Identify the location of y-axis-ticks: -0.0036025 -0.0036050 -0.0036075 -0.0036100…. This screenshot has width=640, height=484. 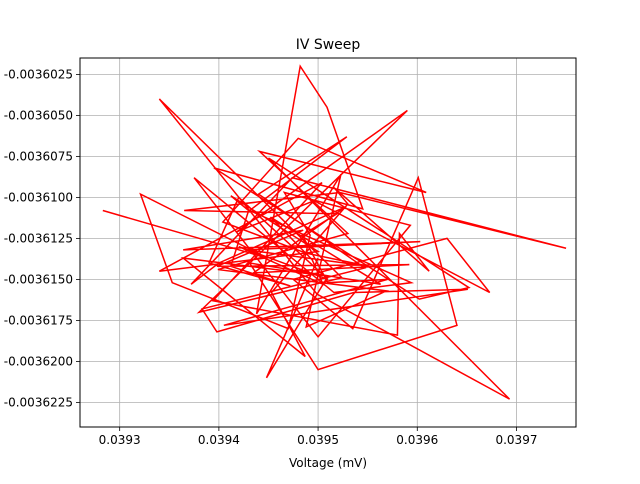
(42, 238).